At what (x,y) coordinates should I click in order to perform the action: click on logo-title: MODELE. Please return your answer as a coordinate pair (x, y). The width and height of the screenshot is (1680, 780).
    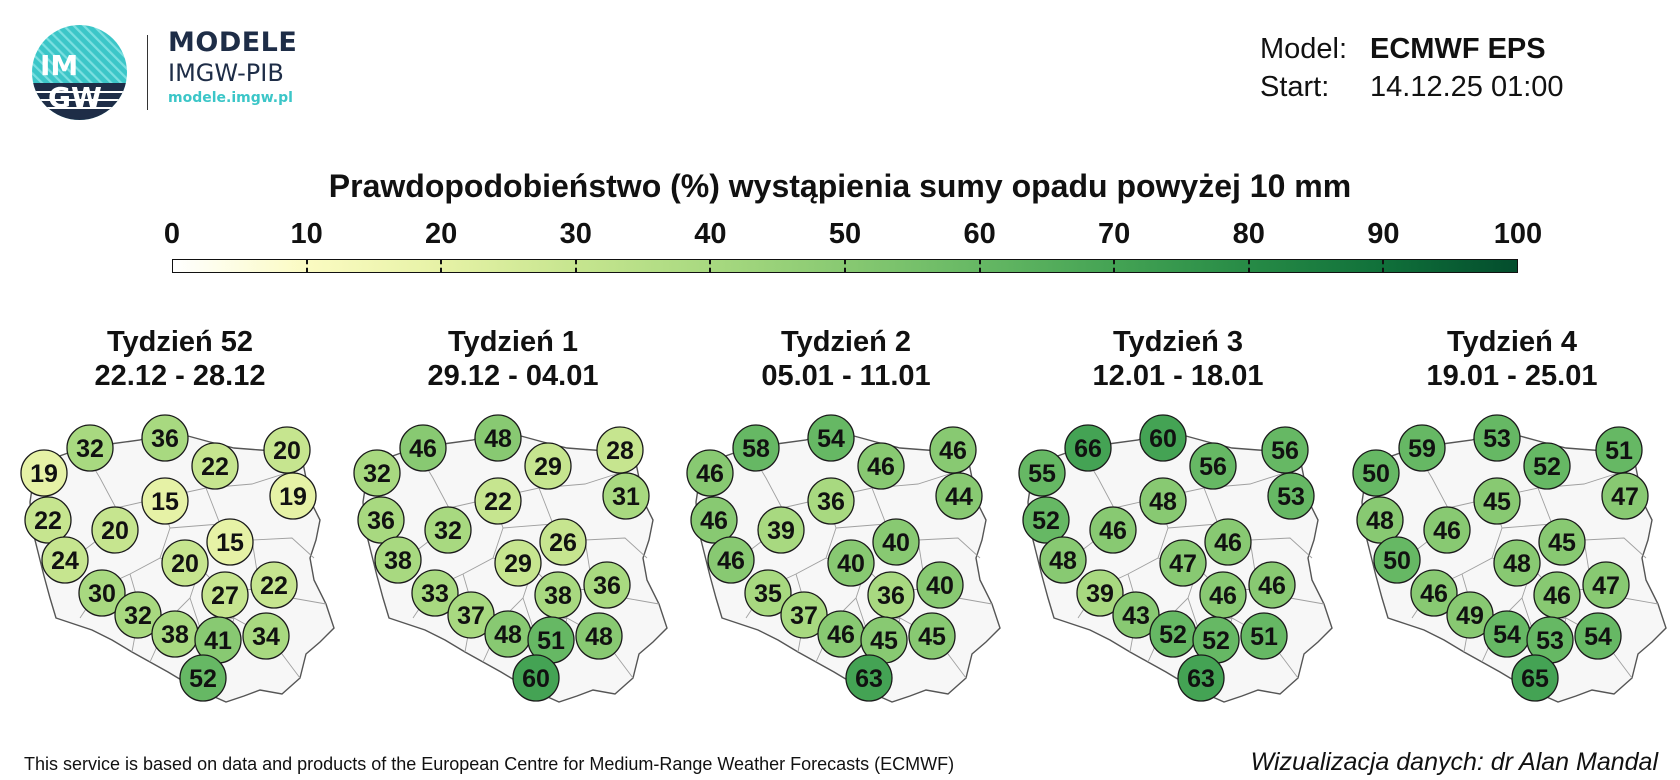
    Looking at the image, I should click on (233, 42).